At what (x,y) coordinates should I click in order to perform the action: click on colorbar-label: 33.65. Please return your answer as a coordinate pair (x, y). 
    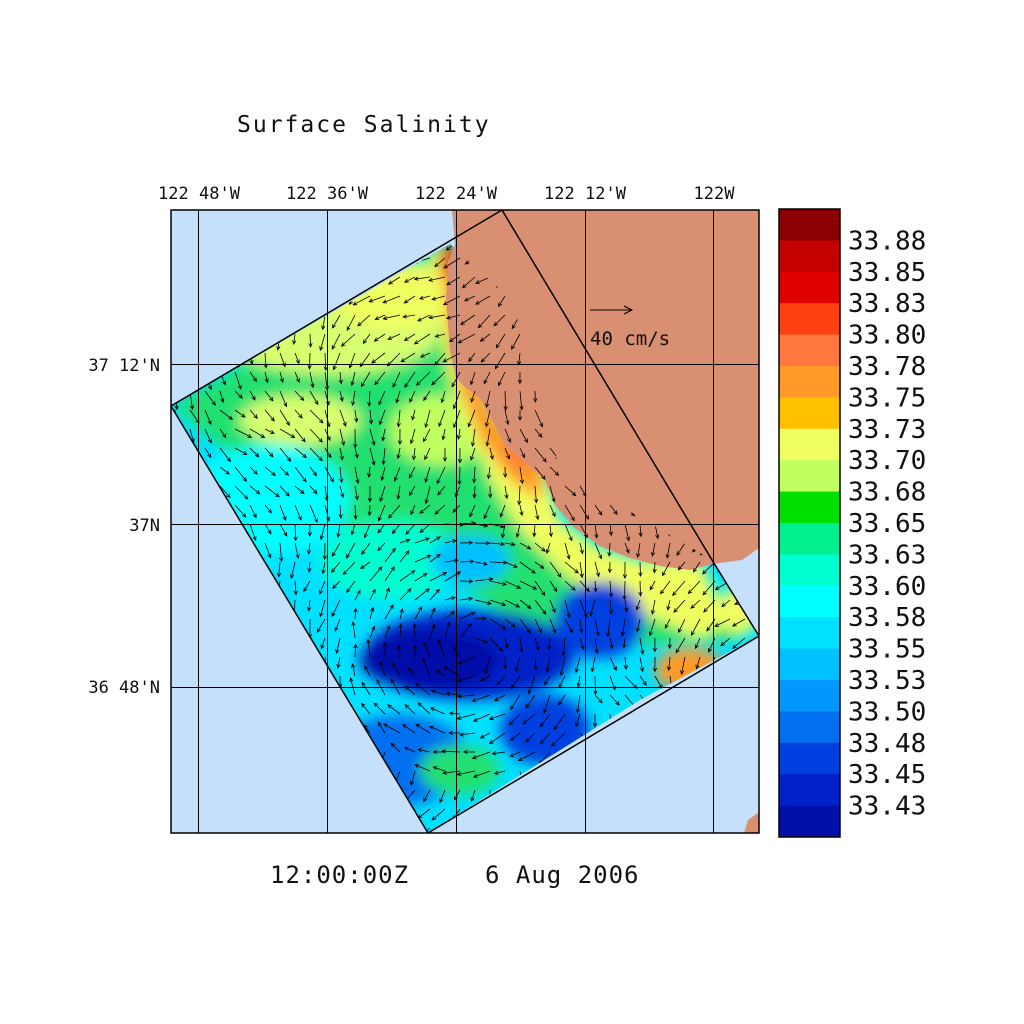
    Looking at the image, I should click on (887, 524).